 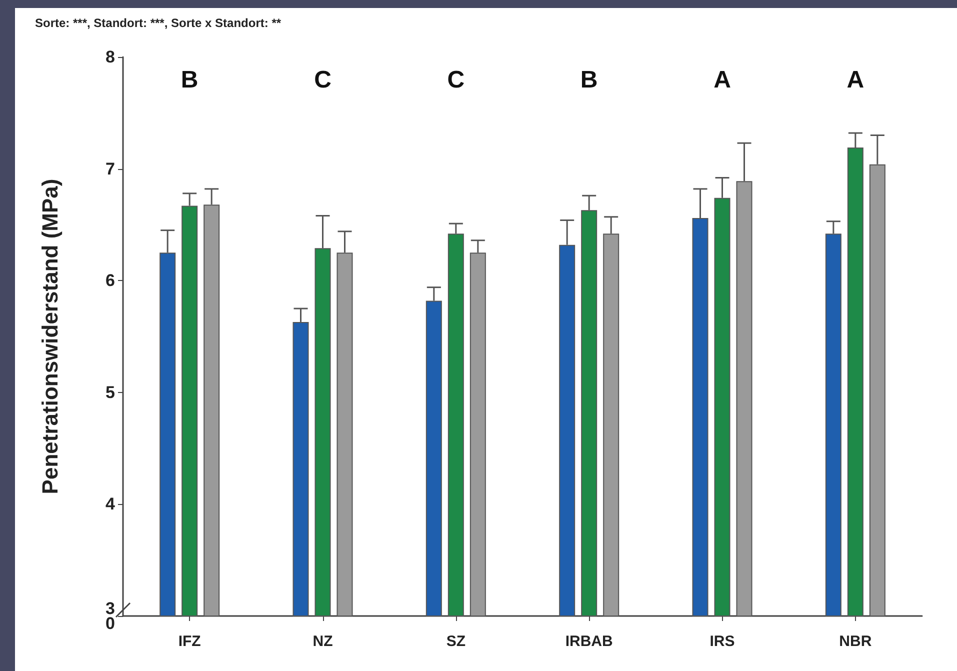 What do you see at coordinates (110, 57) in the screenshot?
I see `y-tick-label: 8` at bounding box center [110, 57].